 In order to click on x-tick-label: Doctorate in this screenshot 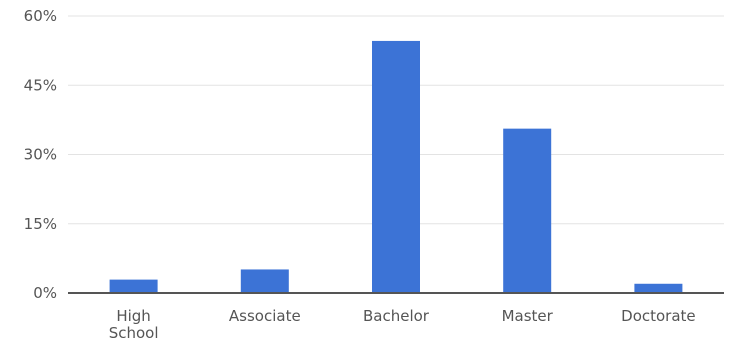, I will do `click(658, 316)`.